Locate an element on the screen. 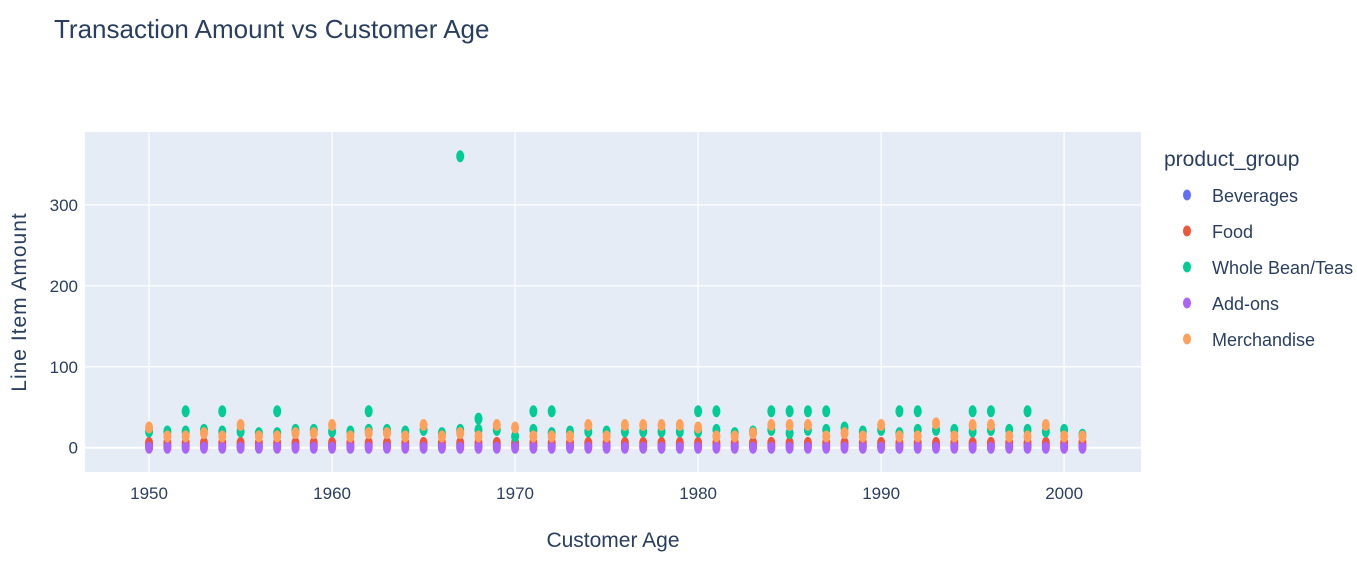 The width and height of the screenshot is (1357, 565). legend-item: Merchandise is located at coordinates (1249, 340).